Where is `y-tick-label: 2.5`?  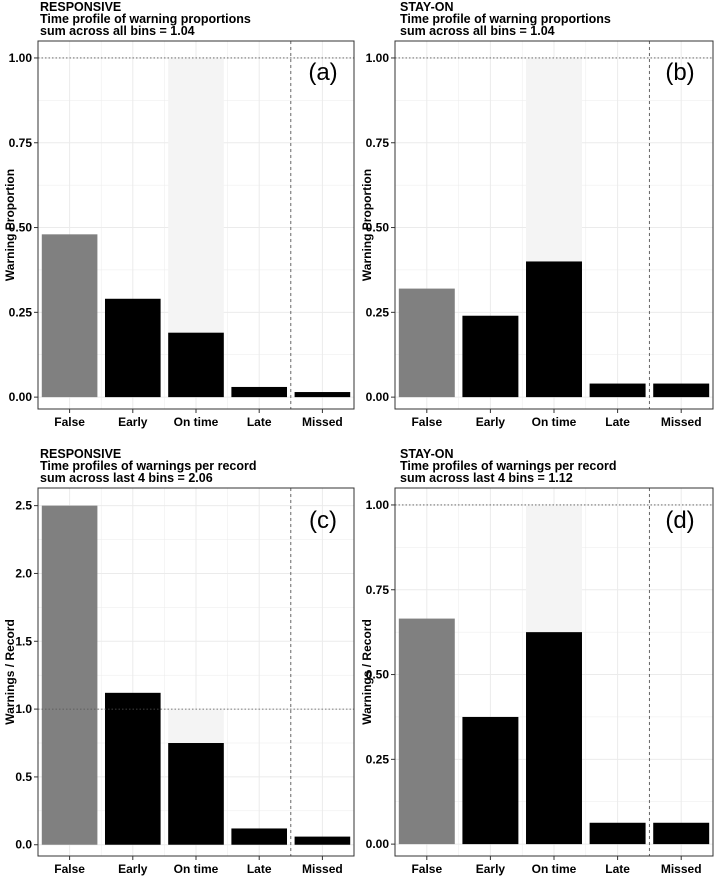
y-tick-label: 2.5 is located at coordinates (23, 506).